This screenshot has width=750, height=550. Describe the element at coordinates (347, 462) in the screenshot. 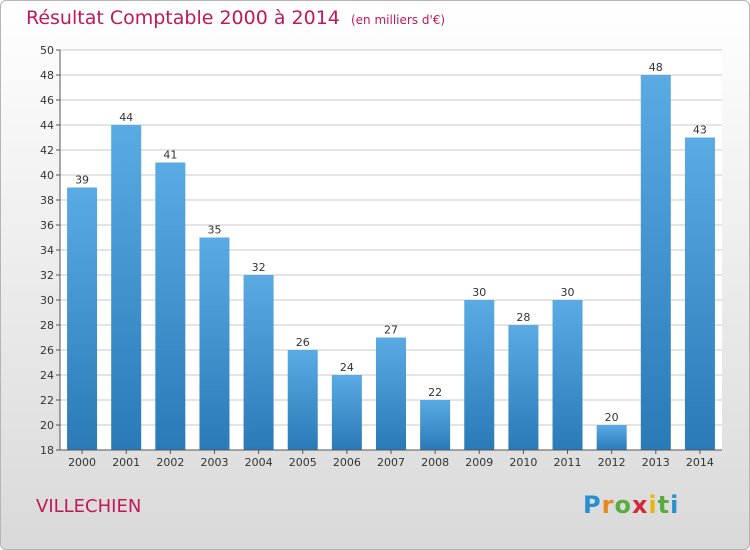

I see `x-tick-label-2006: 2006` at that location.